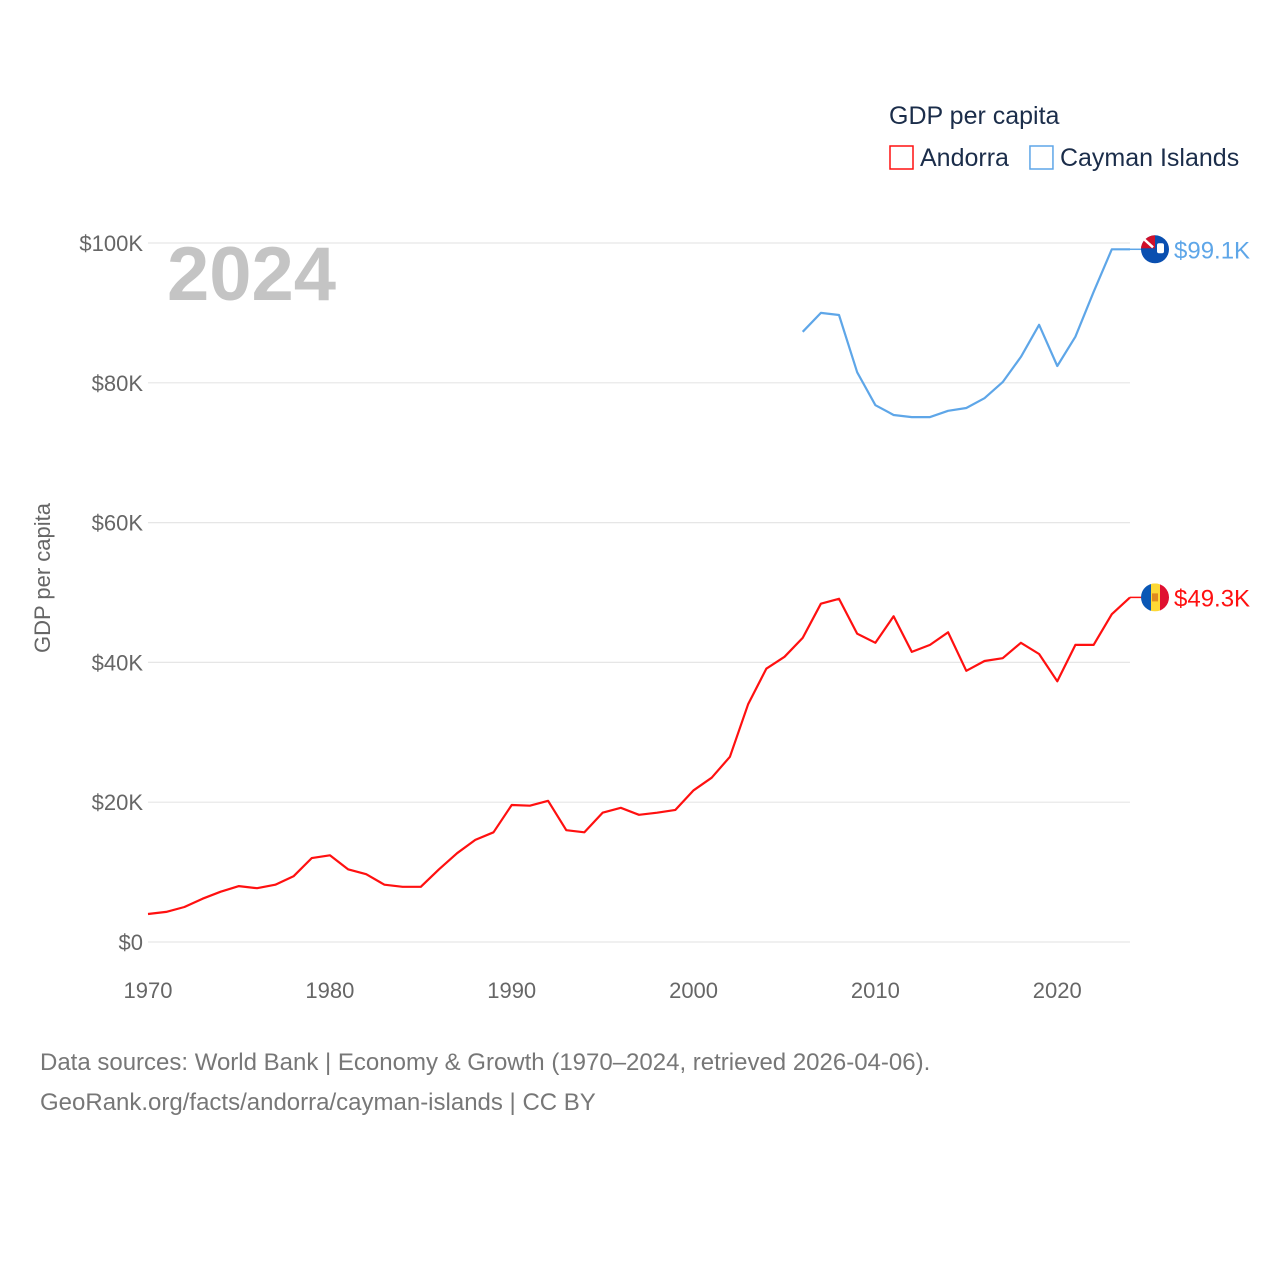  What do you see at coordinates (329, 990) in the screenshot?
I see `x-tick-label: 1980` at bounding box center [329, 990].